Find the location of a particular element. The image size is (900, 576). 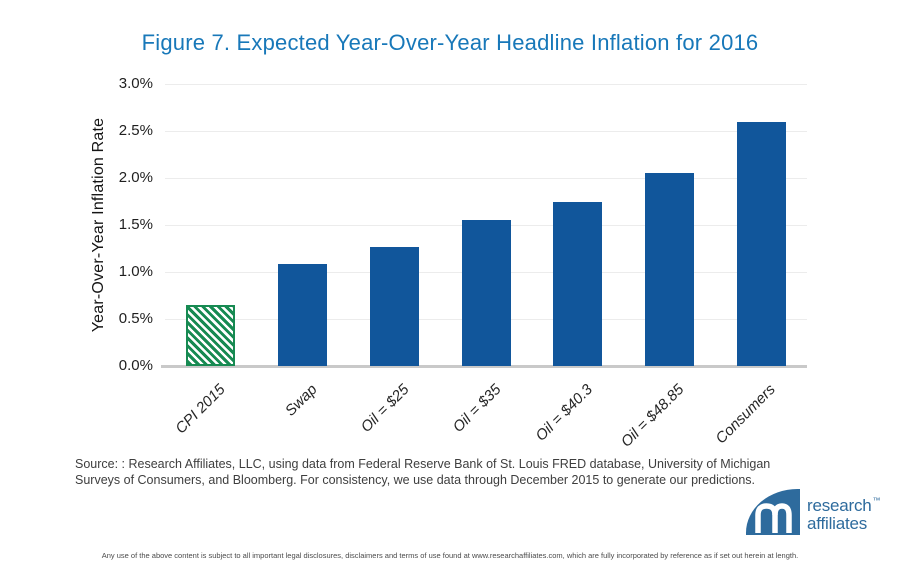

x-category-label: Swap is located at coordinates (301, 400).